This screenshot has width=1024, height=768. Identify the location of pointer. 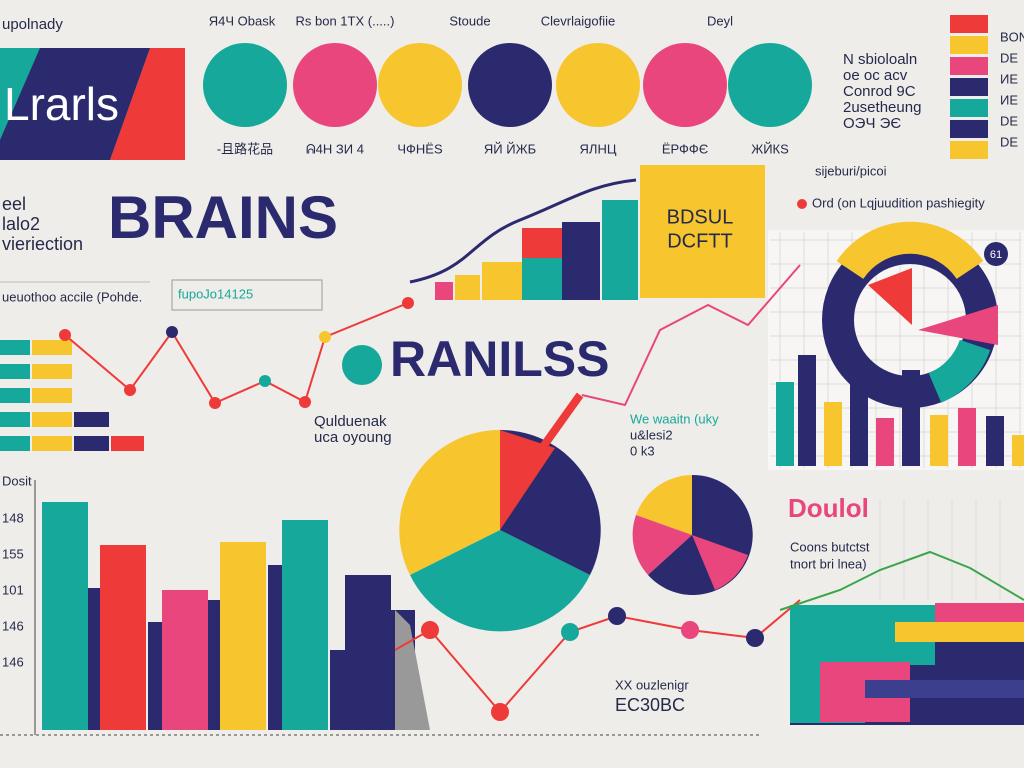
(542, 447).